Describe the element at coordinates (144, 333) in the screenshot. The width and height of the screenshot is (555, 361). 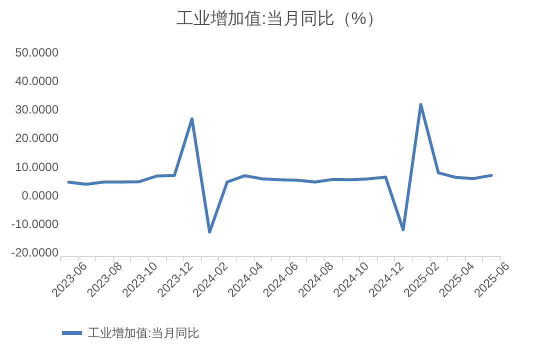
I see `legend-label: 工业增加值:当月同比` at that location.